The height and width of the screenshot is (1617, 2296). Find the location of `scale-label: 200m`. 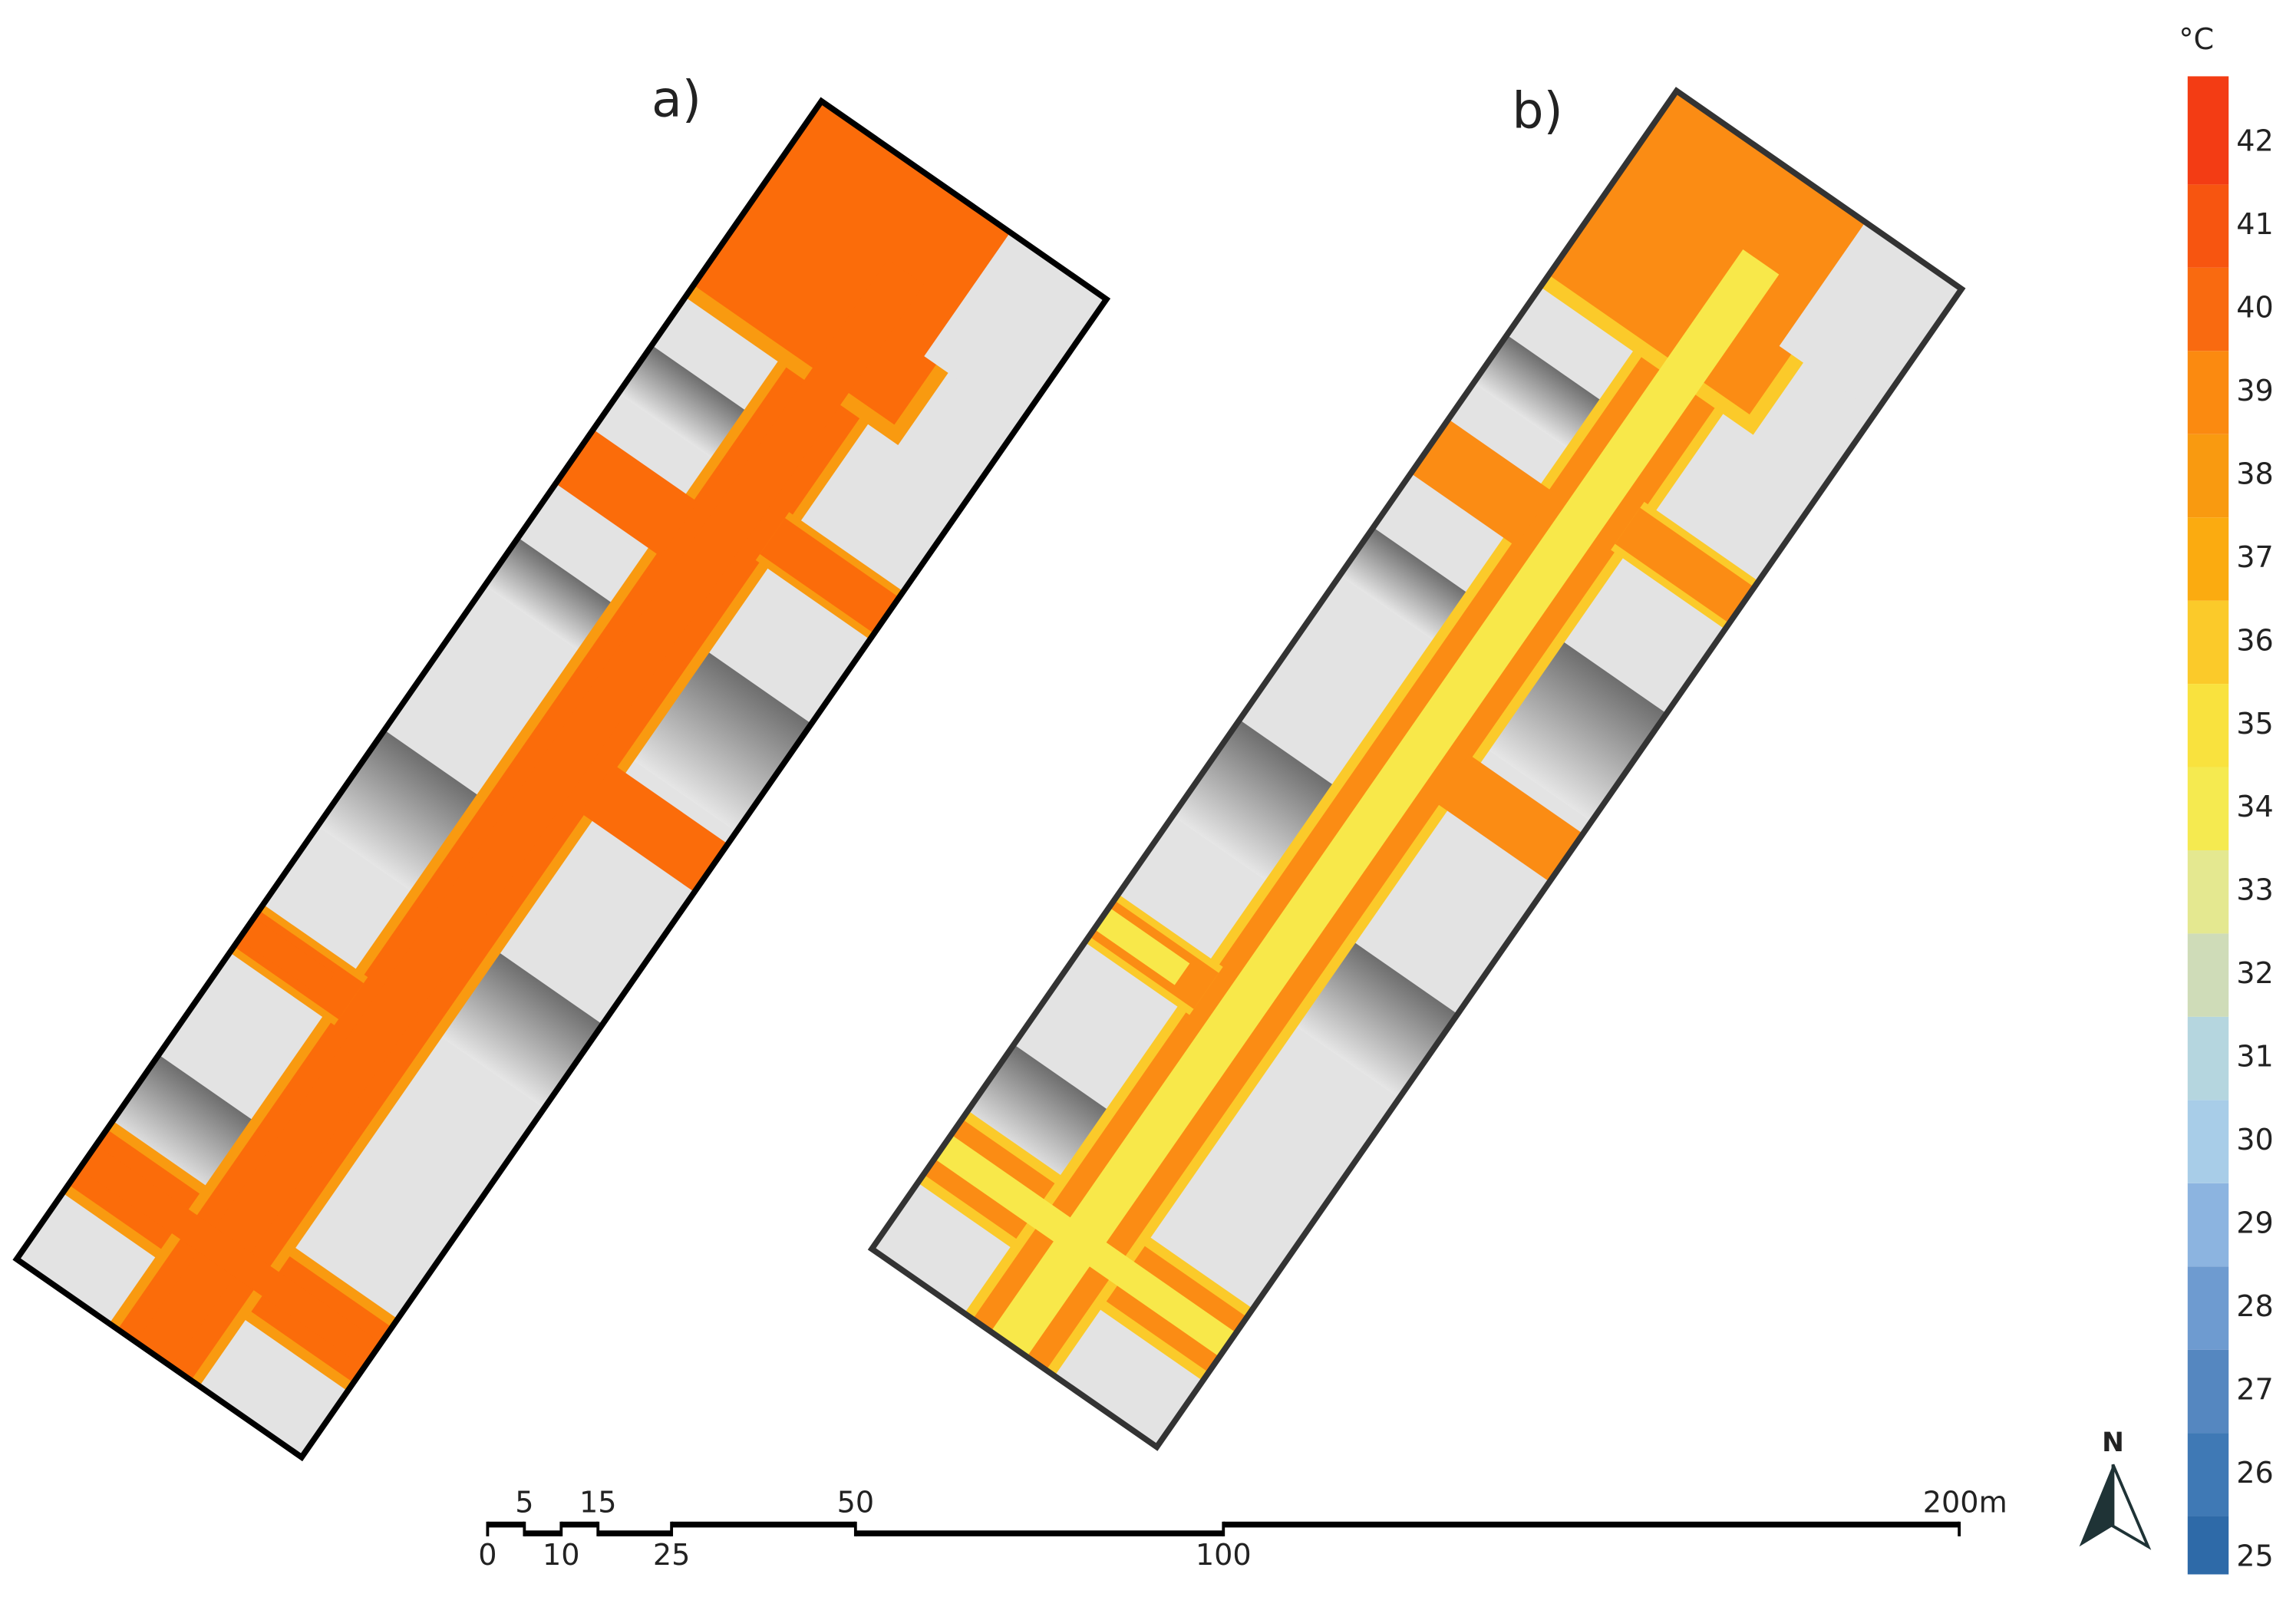

scale-label: 200m is located at coordinates (1965, 1502).